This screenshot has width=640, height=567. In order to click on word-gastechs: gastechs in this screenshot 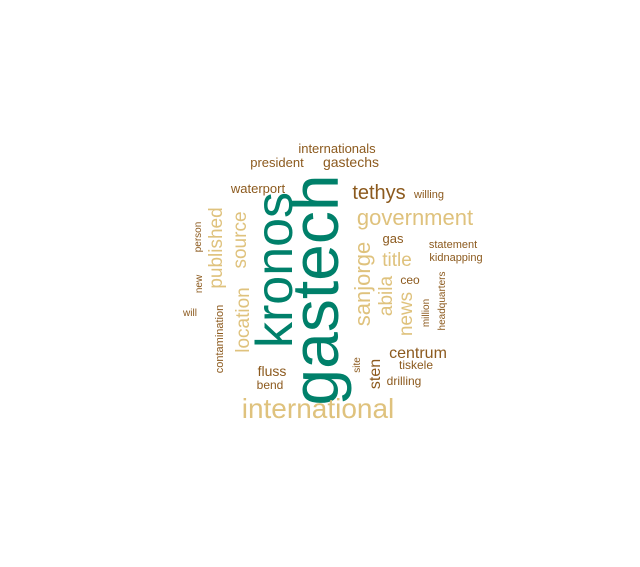, I will do `click(351, 162)`.